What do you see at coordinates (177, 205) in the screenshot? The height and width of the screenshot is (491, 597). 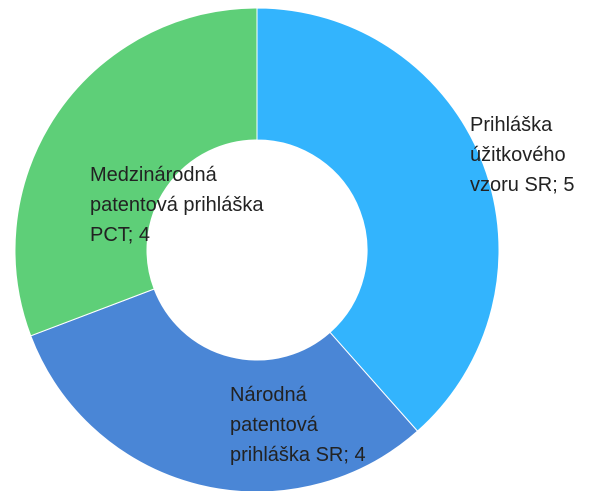 I see `data-label: Medzinárodná patentová prihláška PCT; 4` at bounding box center [177, 205].